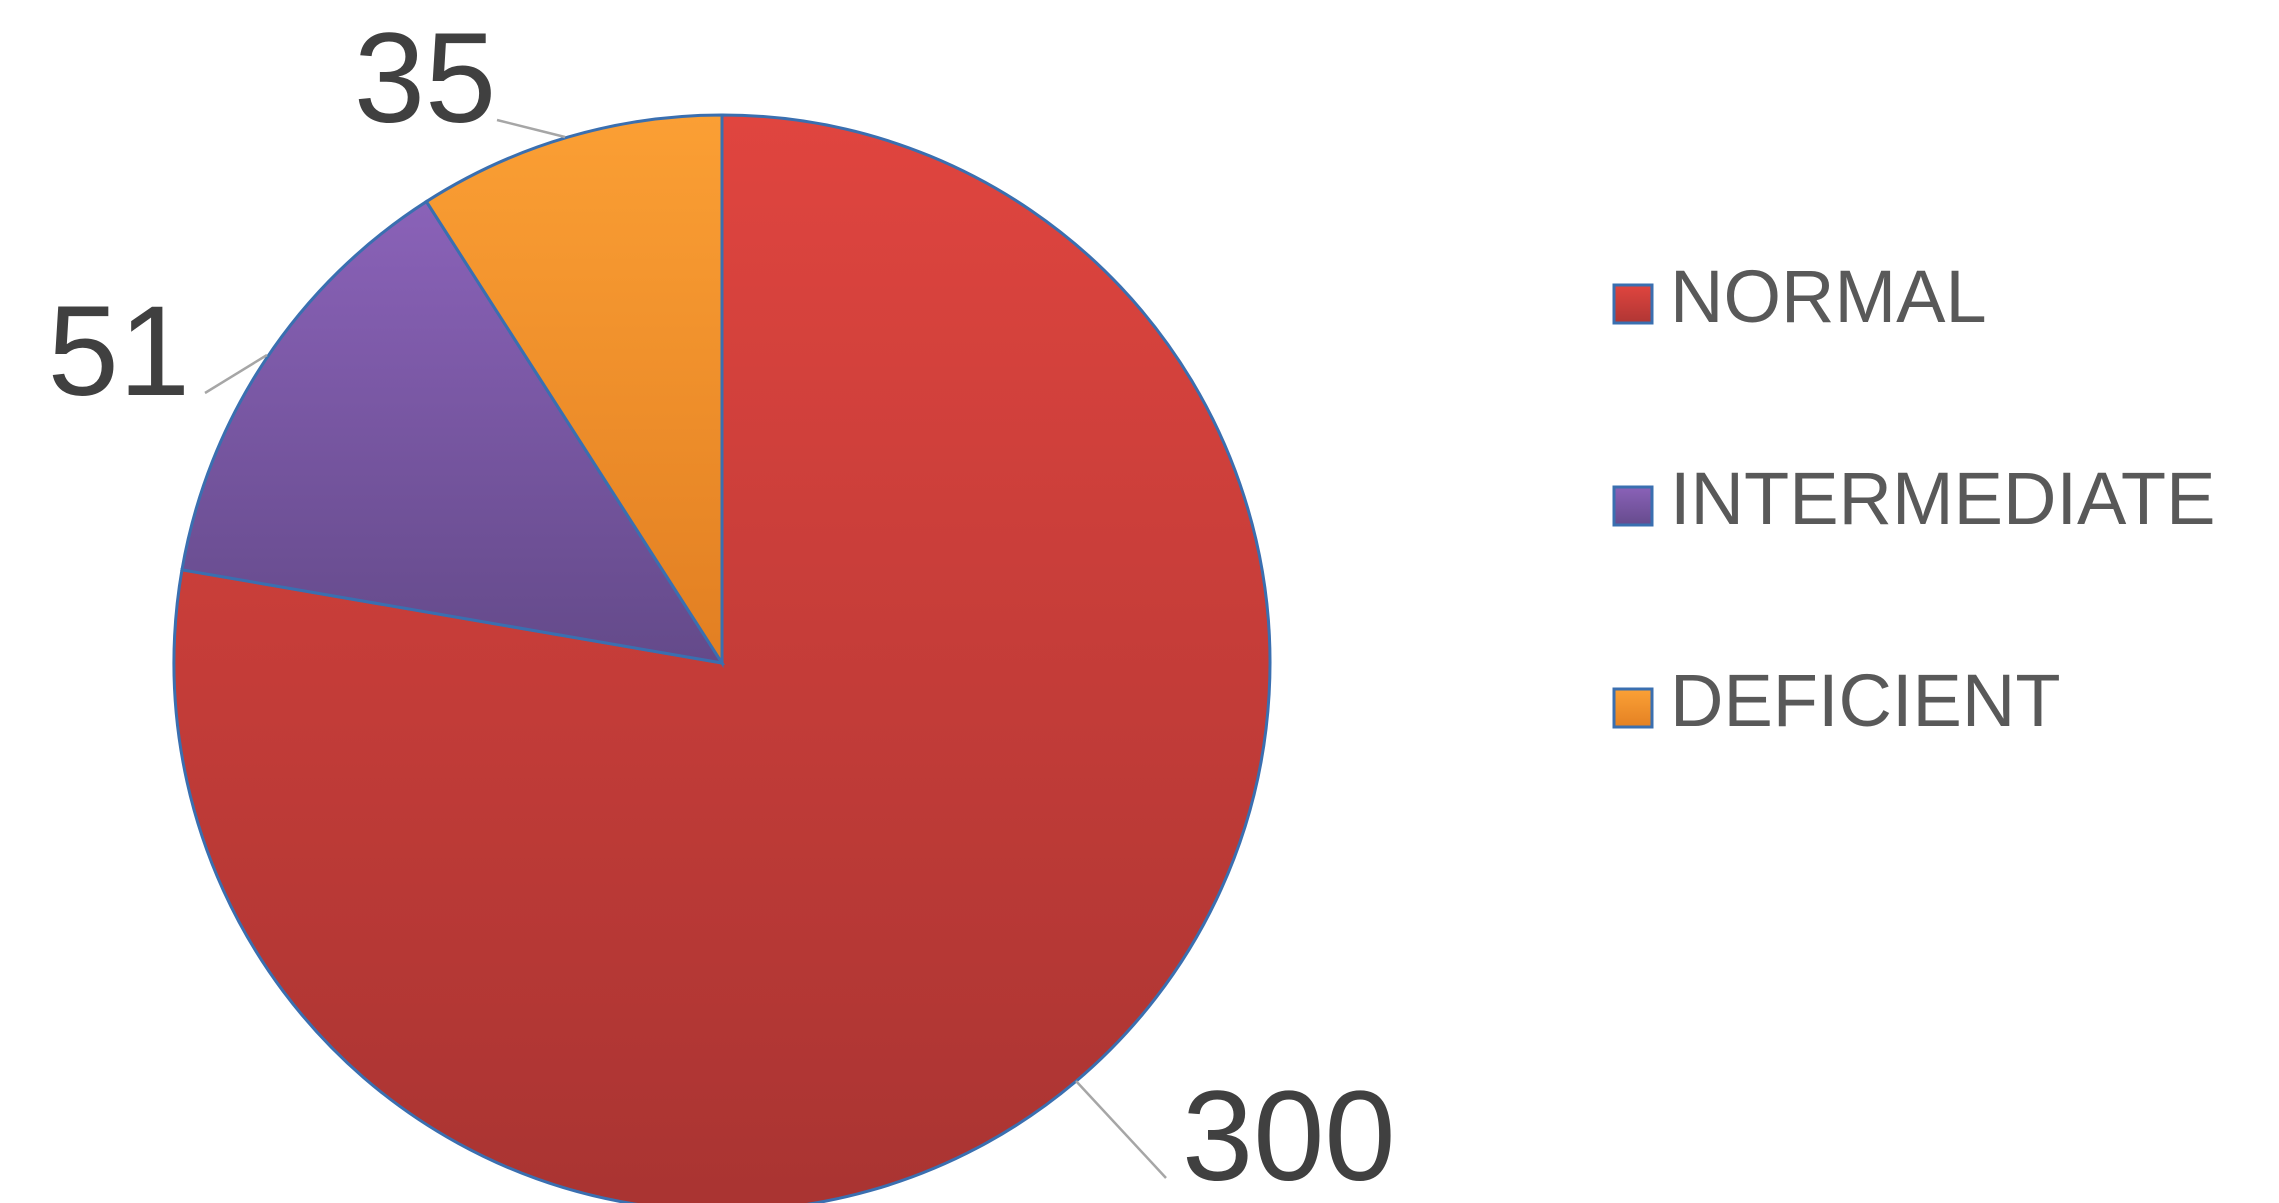  I want to click on leader-line-deficient, so click(531, 128).